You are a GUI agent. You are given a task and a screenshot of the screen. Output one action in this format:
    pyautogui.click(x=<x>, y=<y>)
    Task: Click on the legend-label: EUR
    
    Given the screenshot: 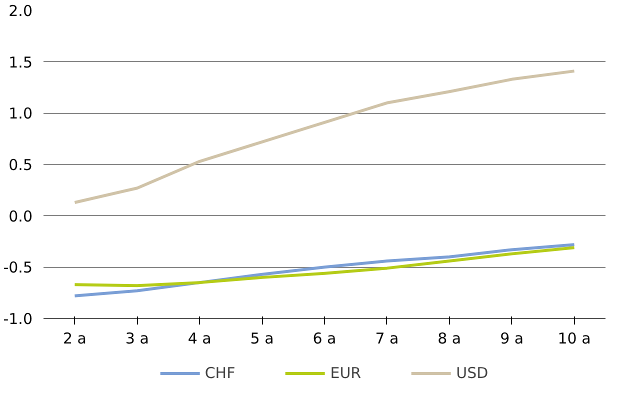 What is the action you would take?
    pyautogui.click(x=346, y=373)
    